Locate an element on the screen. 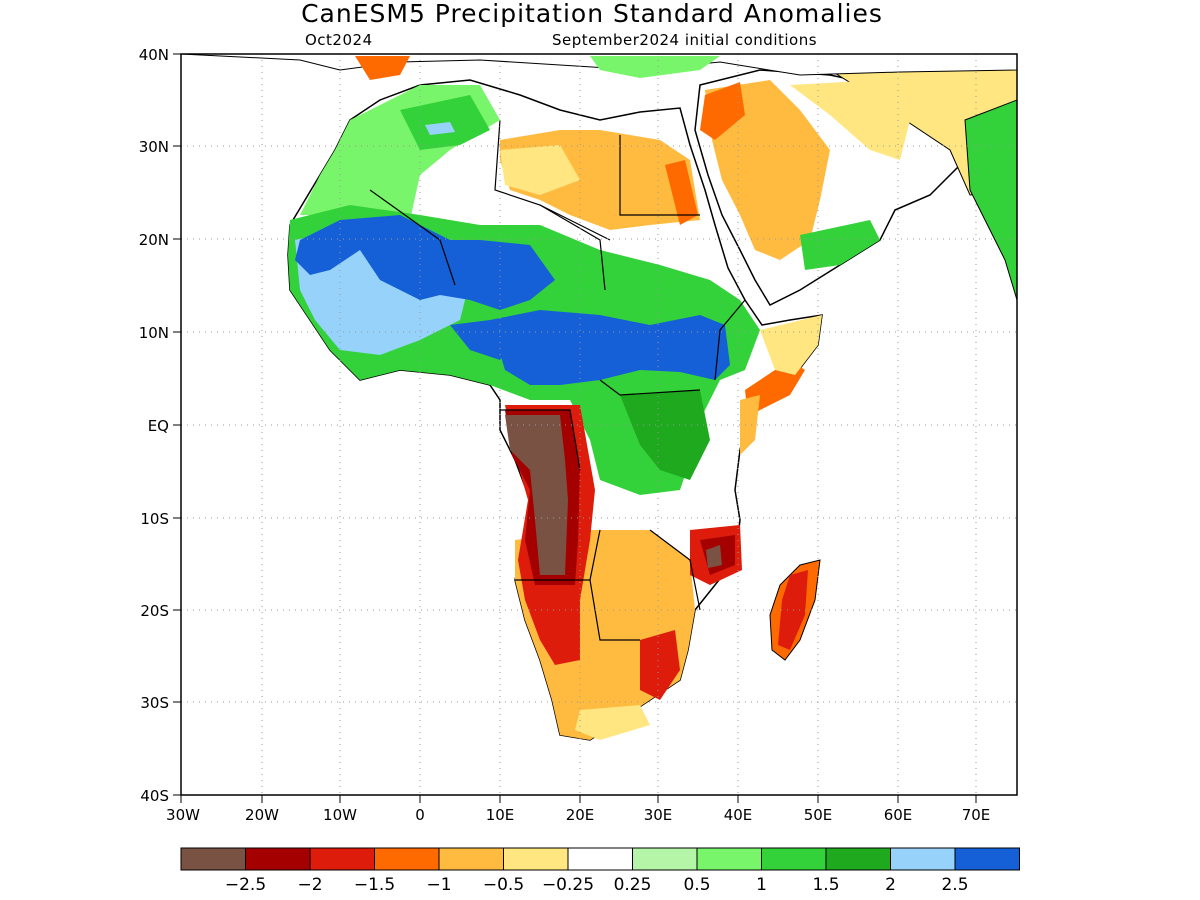 The width and height of the screenshot is (1200, 900). lon-label: 30W is located at coordinates (183, 815).